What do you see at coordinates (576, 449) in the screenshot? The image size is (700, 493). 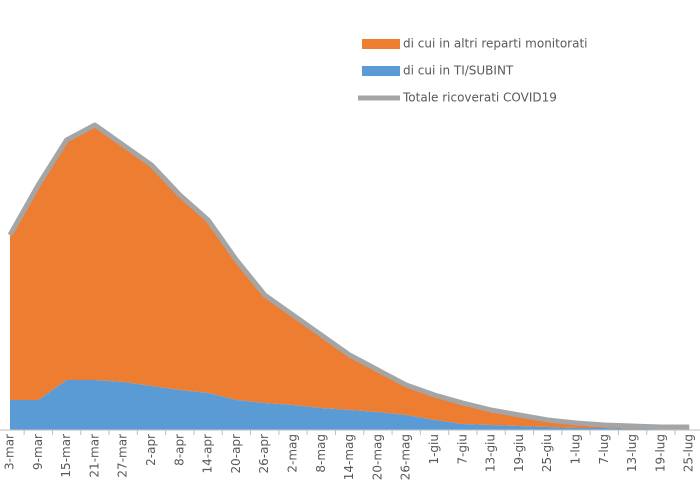 I see `x-tick-label: 1-lug` at bounding box center [576, 449].